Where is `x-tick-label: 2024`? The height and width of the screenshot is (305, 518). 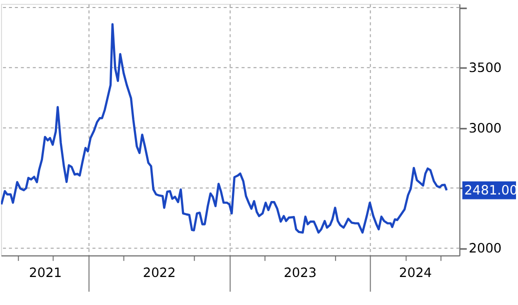
x-tick-label: 2024 is located at coordinates (415, 273).